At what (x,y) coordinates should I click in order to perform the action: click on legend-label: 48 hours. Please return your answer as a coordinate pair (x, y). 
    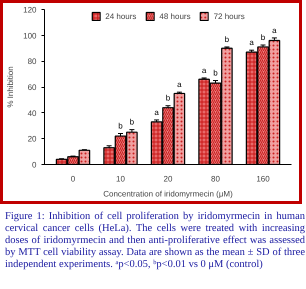
    Looking at the image, I should click on (175, 16).